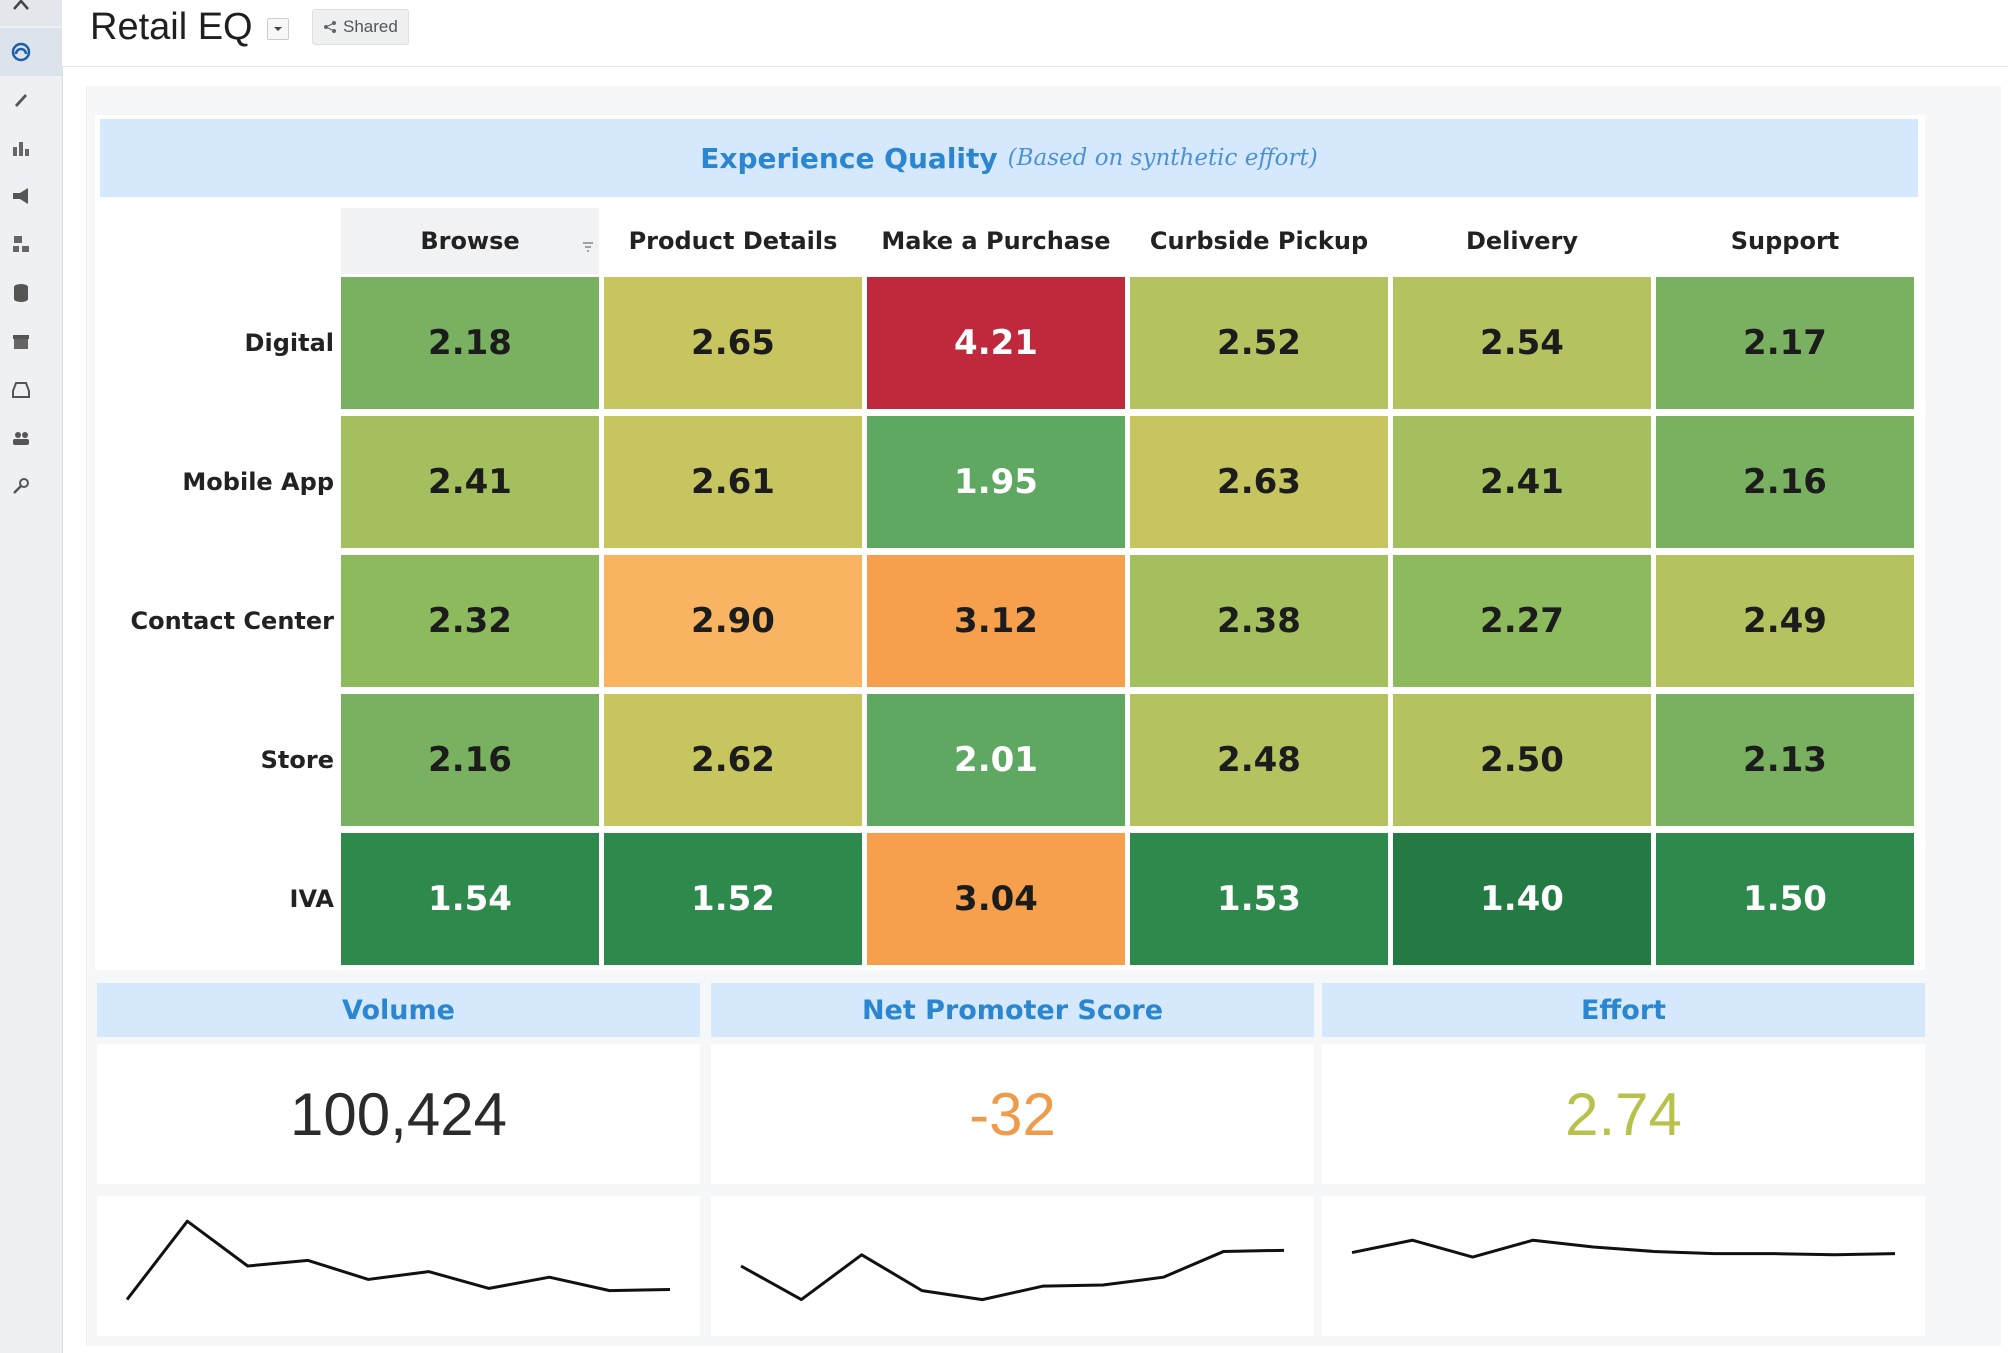 The height and width of the screenshot is (1353, 2008). Describe the element at coordinates (1259, 621) in the screenshot. I see `heatmap-cell: 2.38` at that location.